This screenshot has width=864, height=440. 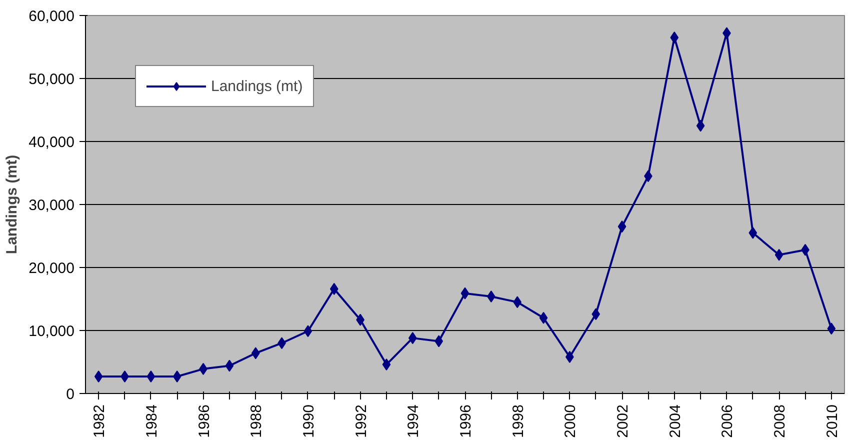 What do you see at coordinates (12, 204) in the screenshot?
I see `y-axis-title: Landings (mt)` at bounding box center [12, 204].